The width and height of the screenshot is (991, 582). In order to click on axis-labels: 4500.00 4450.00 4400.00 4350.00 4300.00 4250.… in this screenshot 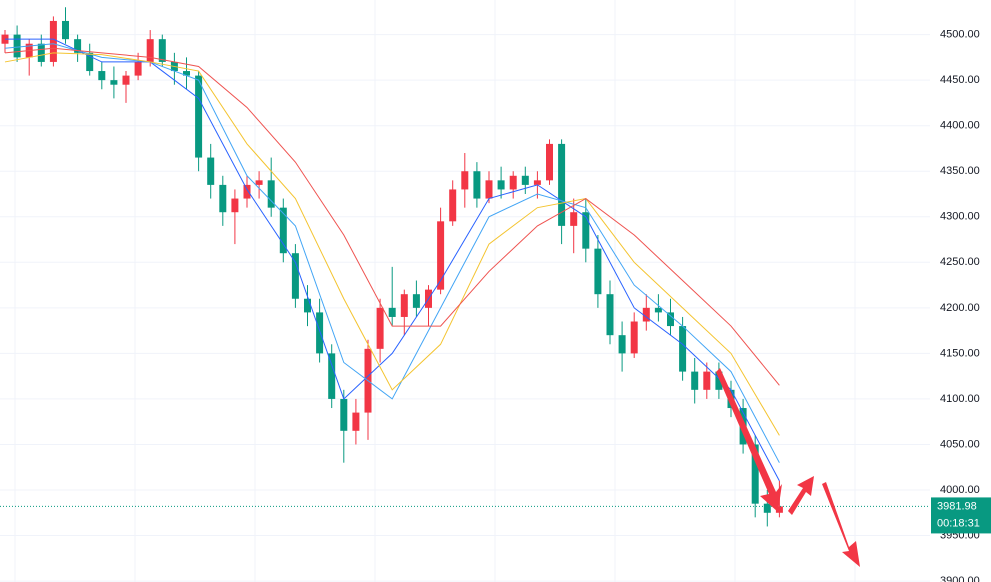, I will do `click(961, 305)`.